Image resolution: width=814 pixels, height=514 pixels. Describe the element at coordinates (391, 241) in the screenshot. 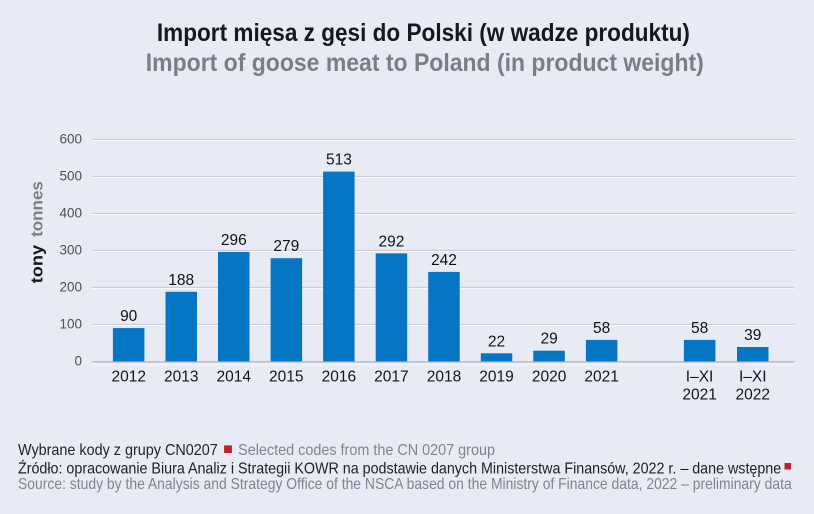

I see `svg-text: 292` at that location.